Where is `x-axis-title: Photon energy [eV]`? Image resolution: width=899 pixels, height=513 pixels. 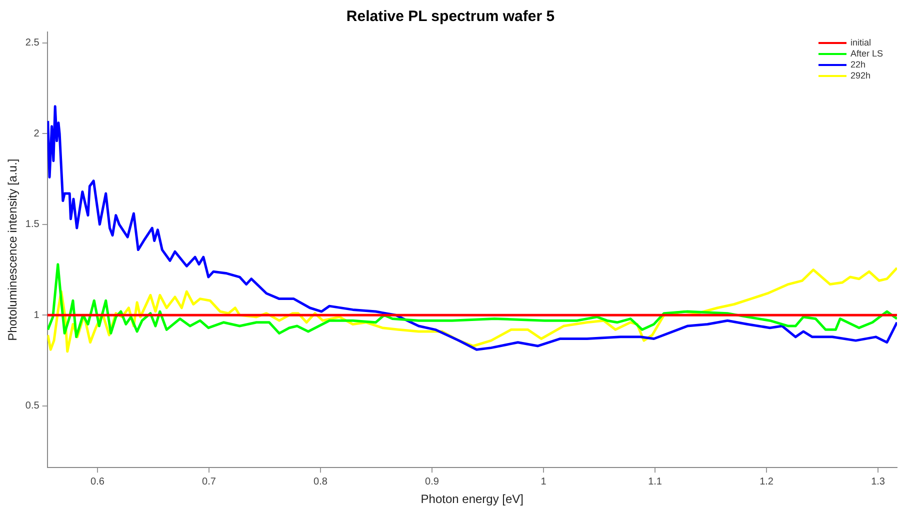
x-axis-title: Photon energy [eV] is located at coordinates (472, 499).